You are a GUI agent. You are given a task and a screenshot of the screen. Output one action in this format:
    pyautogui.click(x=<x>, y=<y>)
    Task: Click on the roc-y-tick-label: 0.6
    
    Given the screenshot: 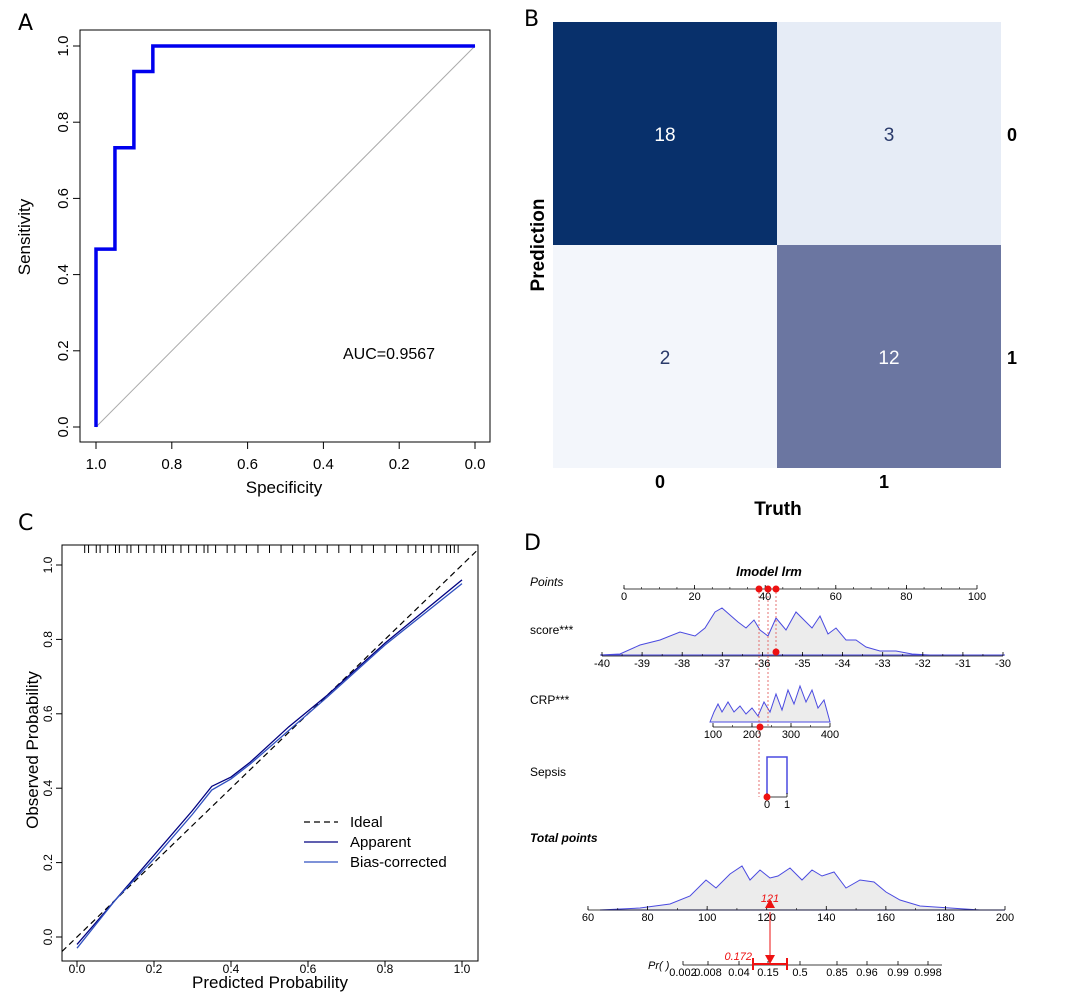 What is the action you would take?
    pyautogui.click(x=63, y=198)
    